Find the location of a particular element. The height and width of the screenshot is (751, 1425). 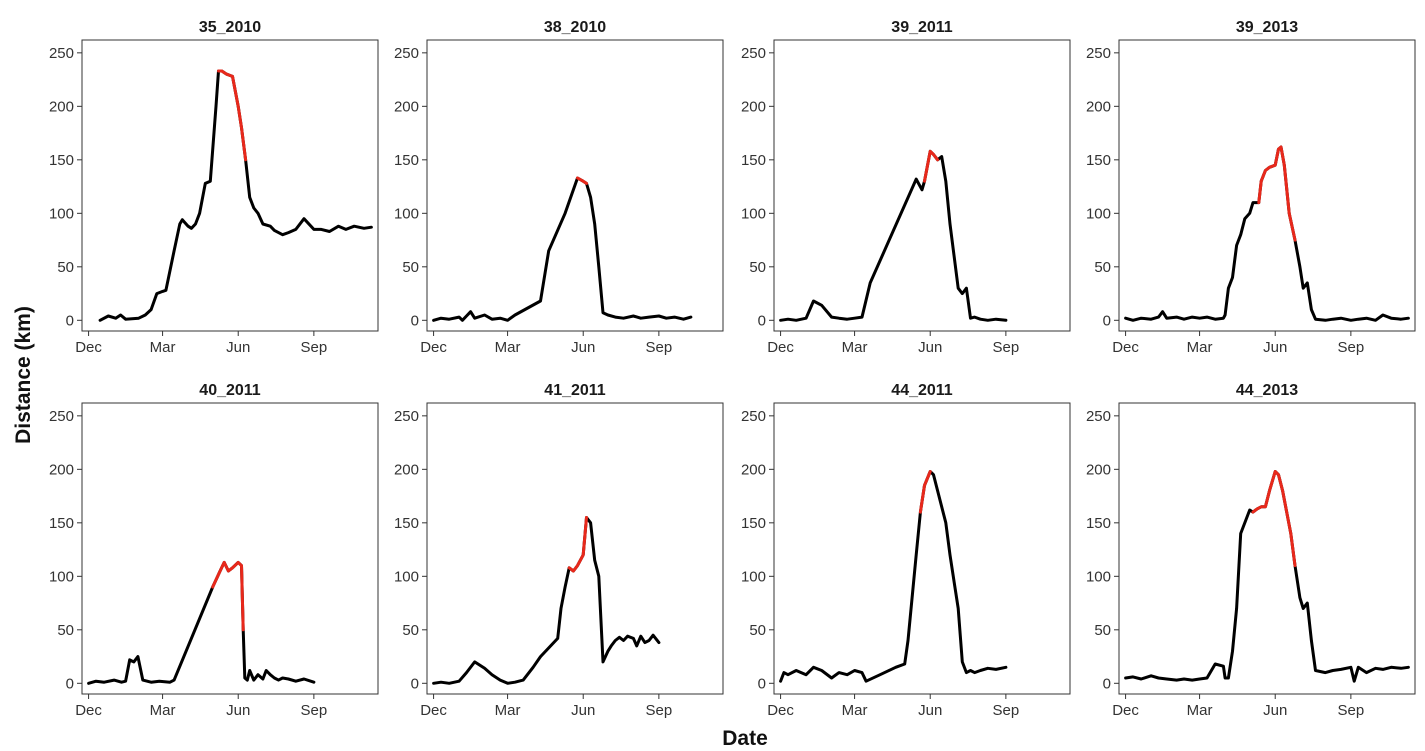

panel-44_2011: 44_2011 0 50 100 150 200 250 Dec Mar Jun Sep is located at coordinates (906, 550).